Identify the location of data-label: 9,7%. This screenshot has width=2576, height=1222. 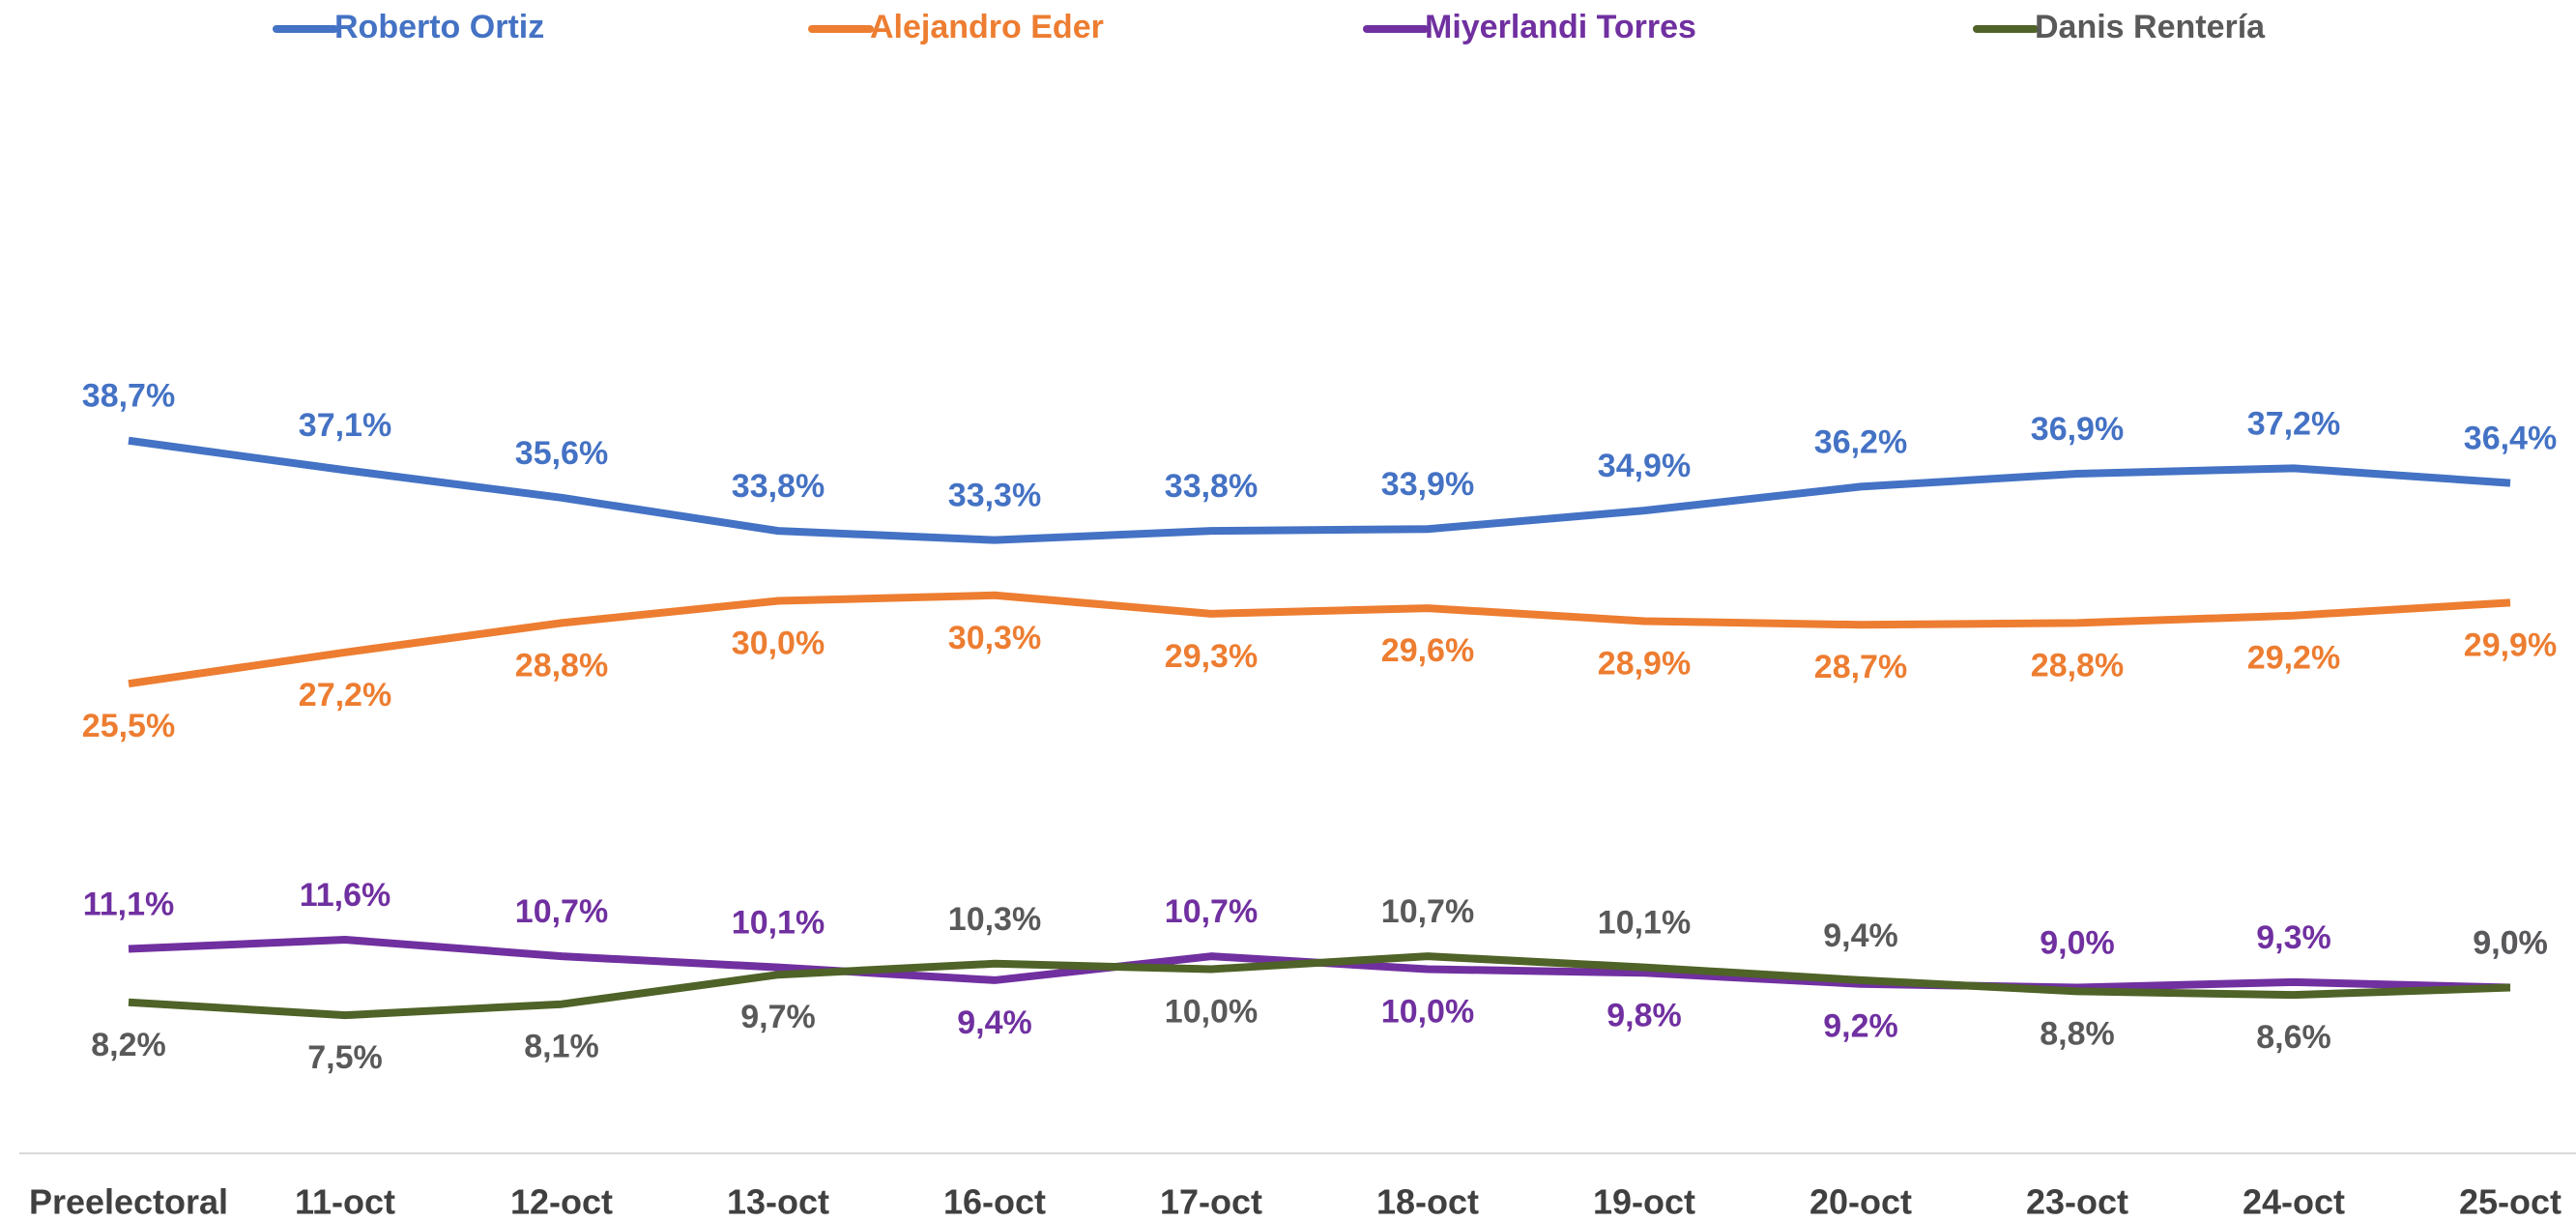
(778, 1017).